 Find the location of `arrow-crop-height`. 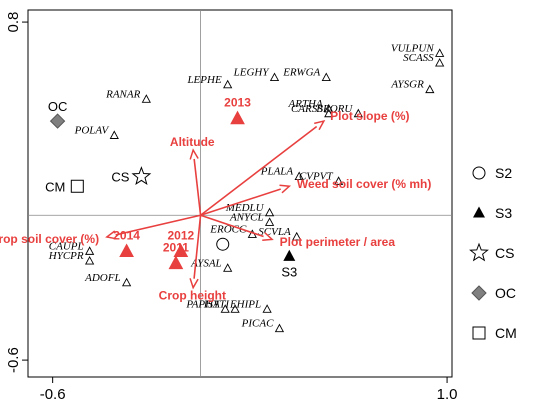

arrow-crop-height is located at coordinates (195, 252).